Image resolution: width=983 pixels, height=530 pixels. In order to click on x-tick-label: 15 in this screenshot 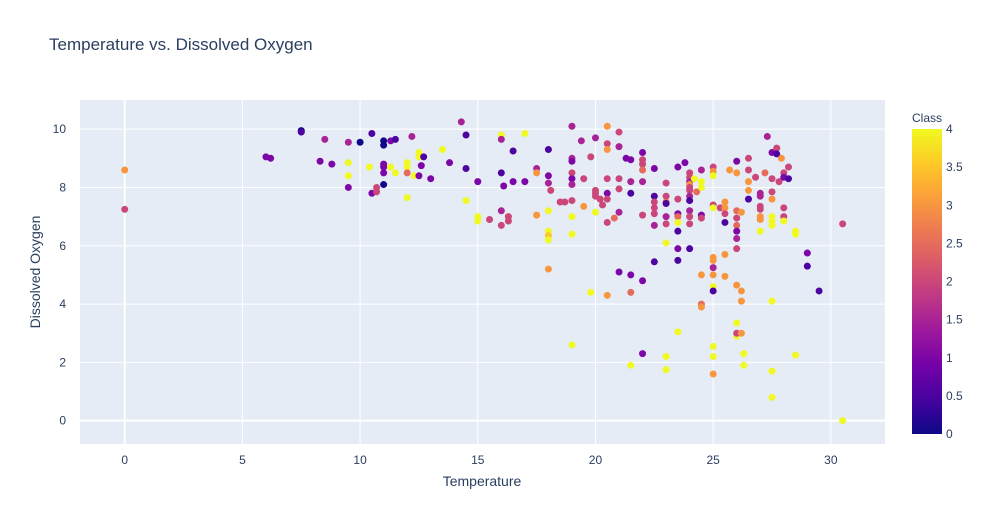, I will do `click(478, 460)`.